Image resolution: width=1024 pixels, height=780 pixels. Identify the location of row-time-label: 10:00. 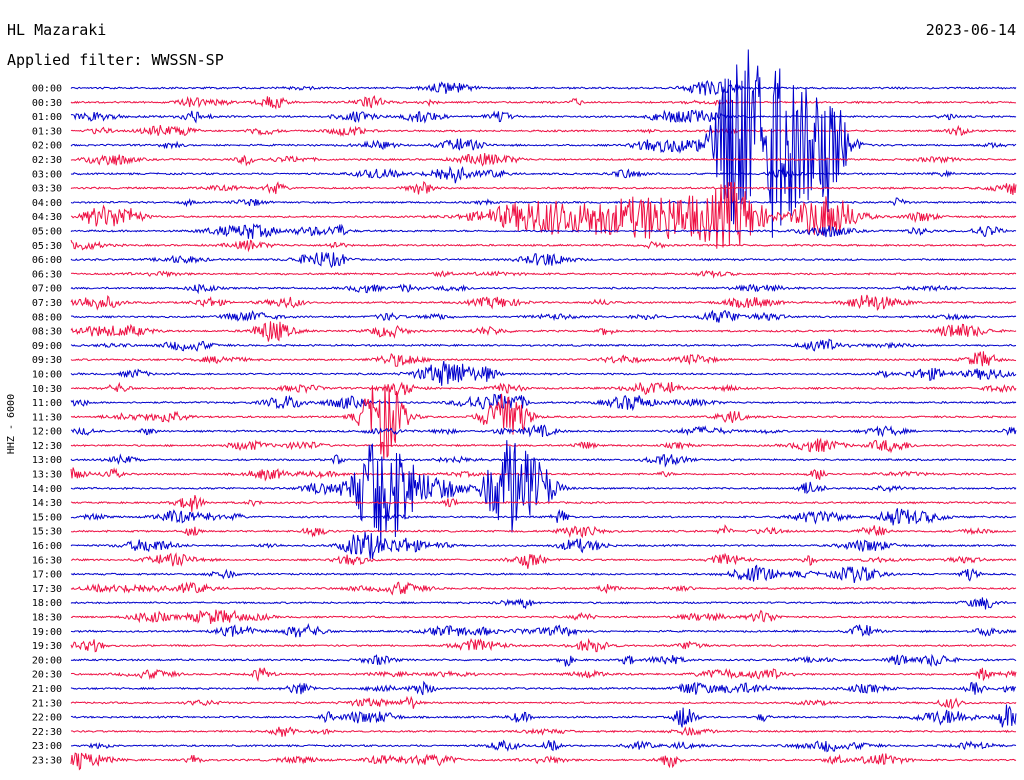
(47, 374).